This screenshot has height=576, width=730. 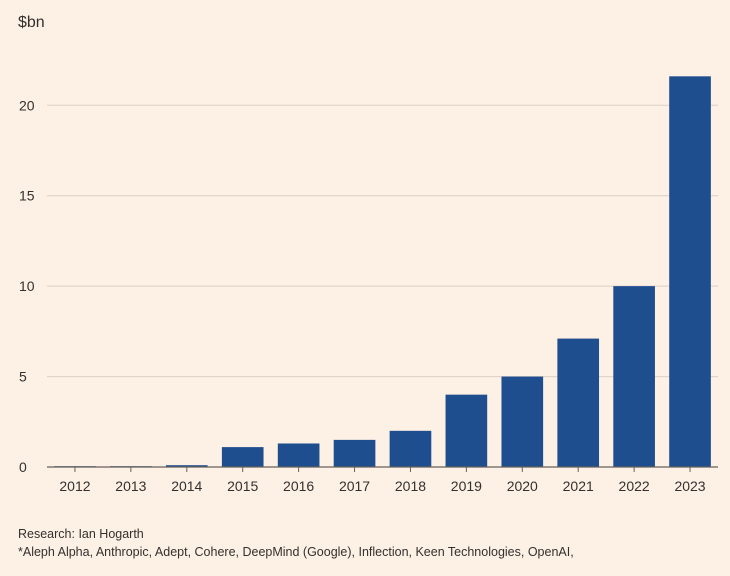 I want to click on y-tick-label: 15, so click(x=27, y=196).